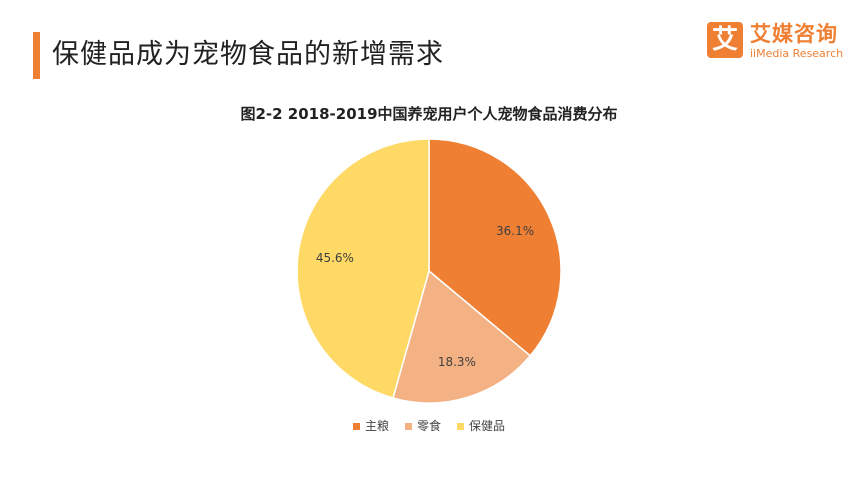 The height and width of the screenshot is (500, 858). Describe the element at coordinates (248, 54) in the screenshot. I see `page-title: 保健品成为宠物食品的新增需求` at that location.